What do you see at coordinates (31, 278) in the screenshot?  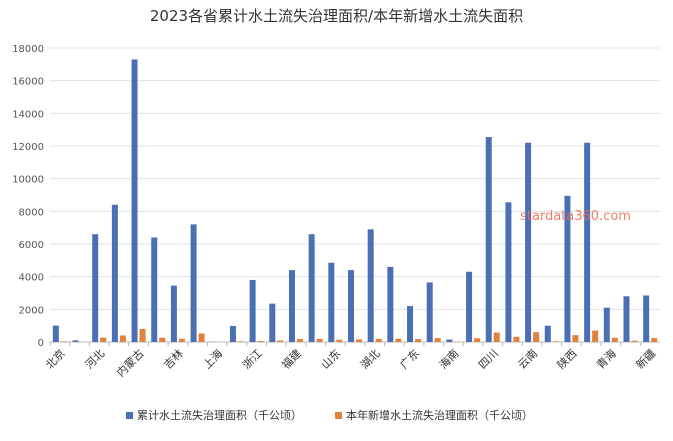 I see `y-tick-label: 4000` at bounding box center [31, 278].